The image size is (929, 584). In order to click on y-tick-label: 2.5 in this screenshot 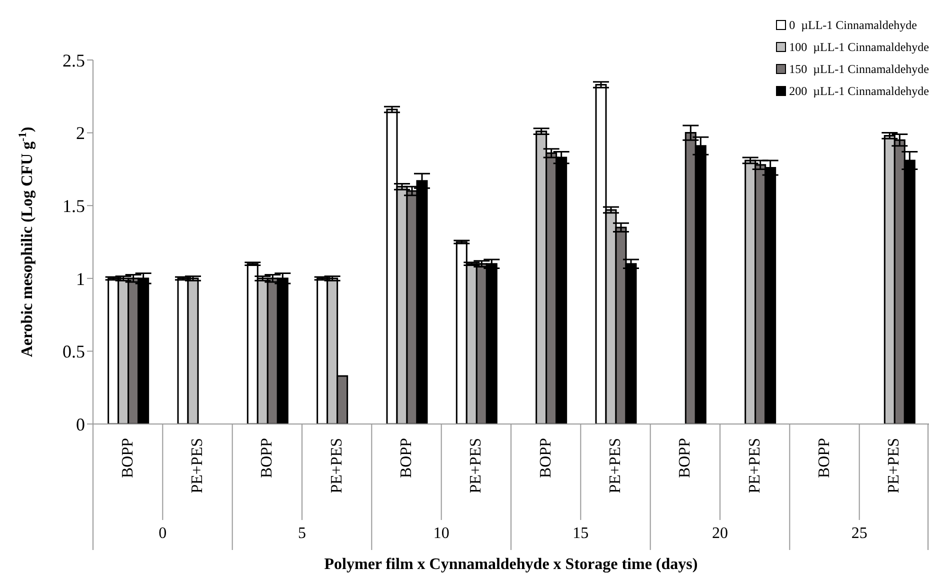, I will do `click(73, 60)`.